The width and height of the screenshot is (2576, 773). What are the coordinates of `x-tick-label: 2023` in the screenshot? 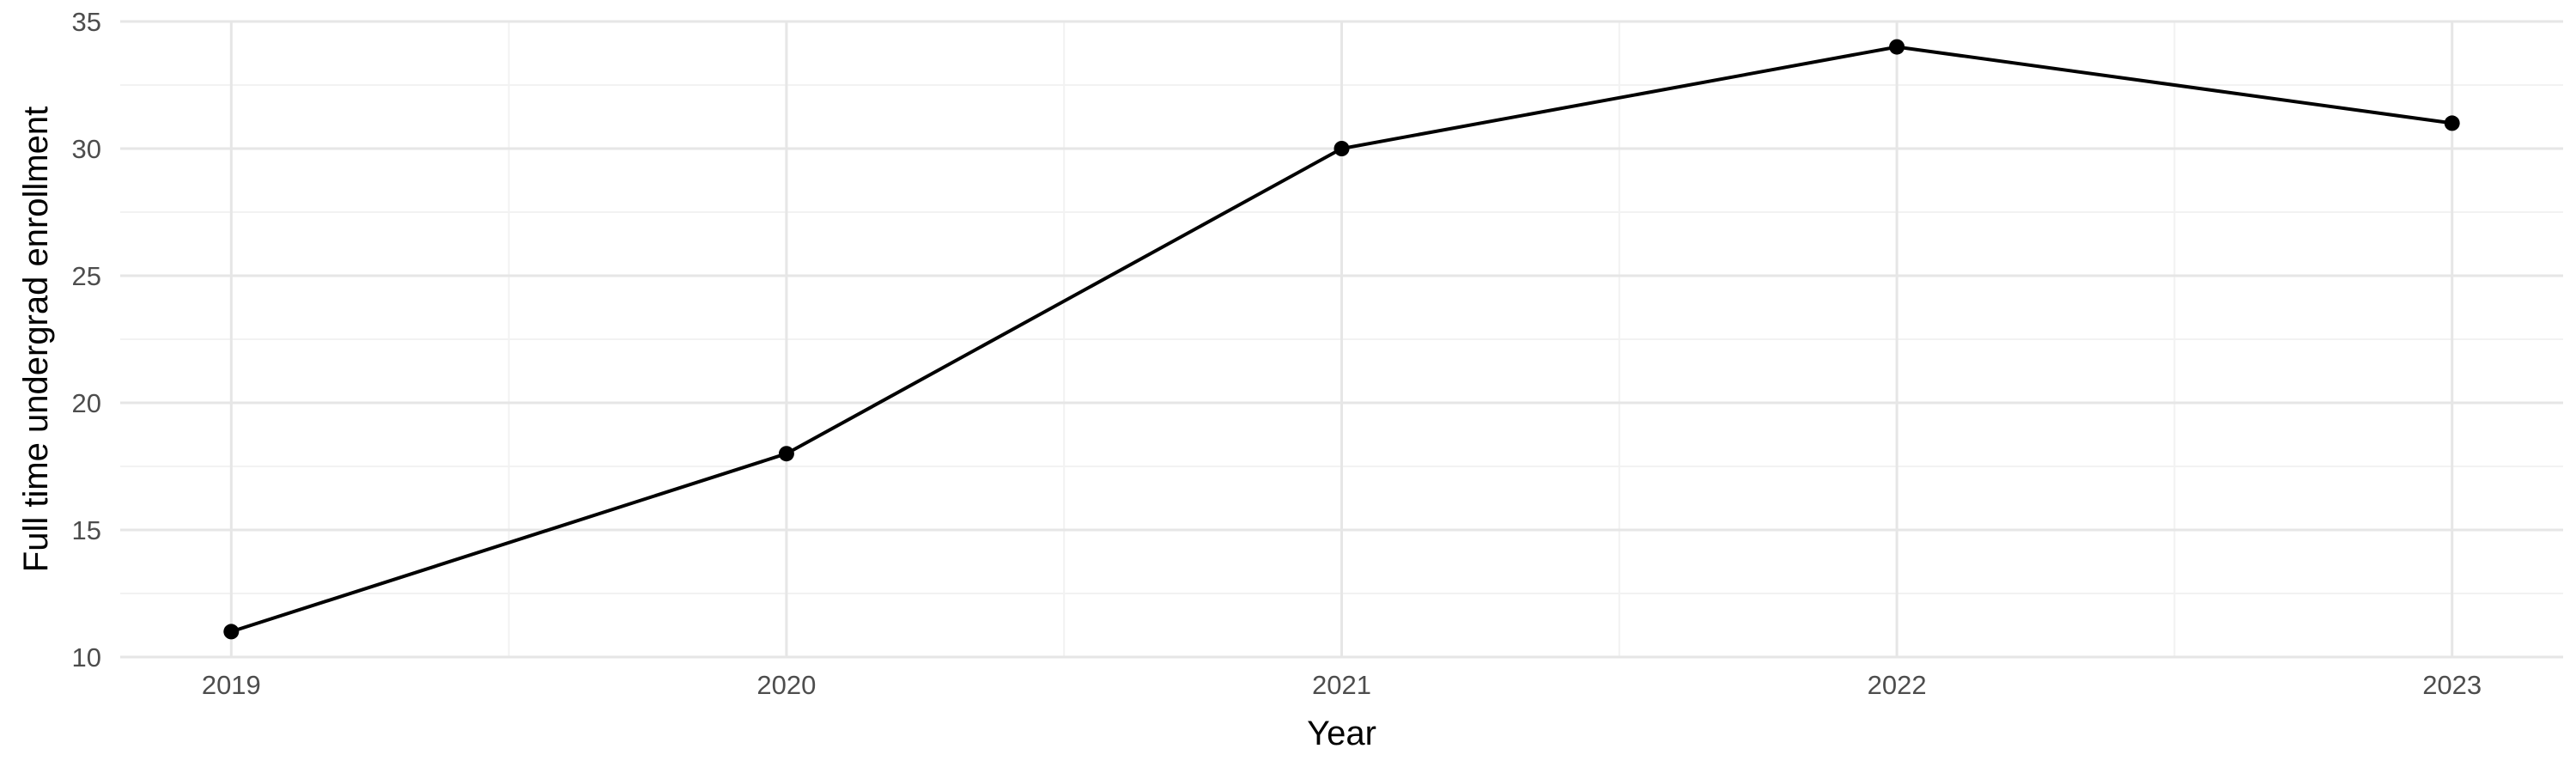 It's located at (2452, 685).